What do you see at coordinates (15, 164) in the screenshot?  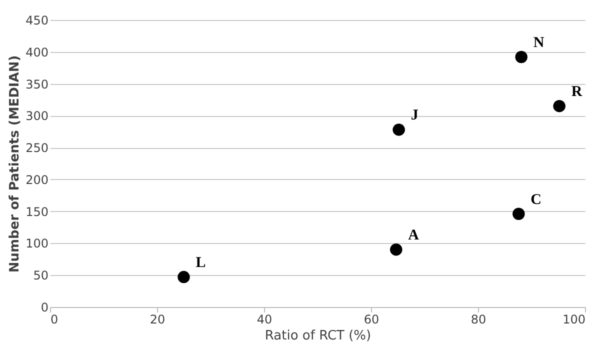 I see `y-axis-title: Number of Patients (MEDIAN)` at bounding box center [15, 164].